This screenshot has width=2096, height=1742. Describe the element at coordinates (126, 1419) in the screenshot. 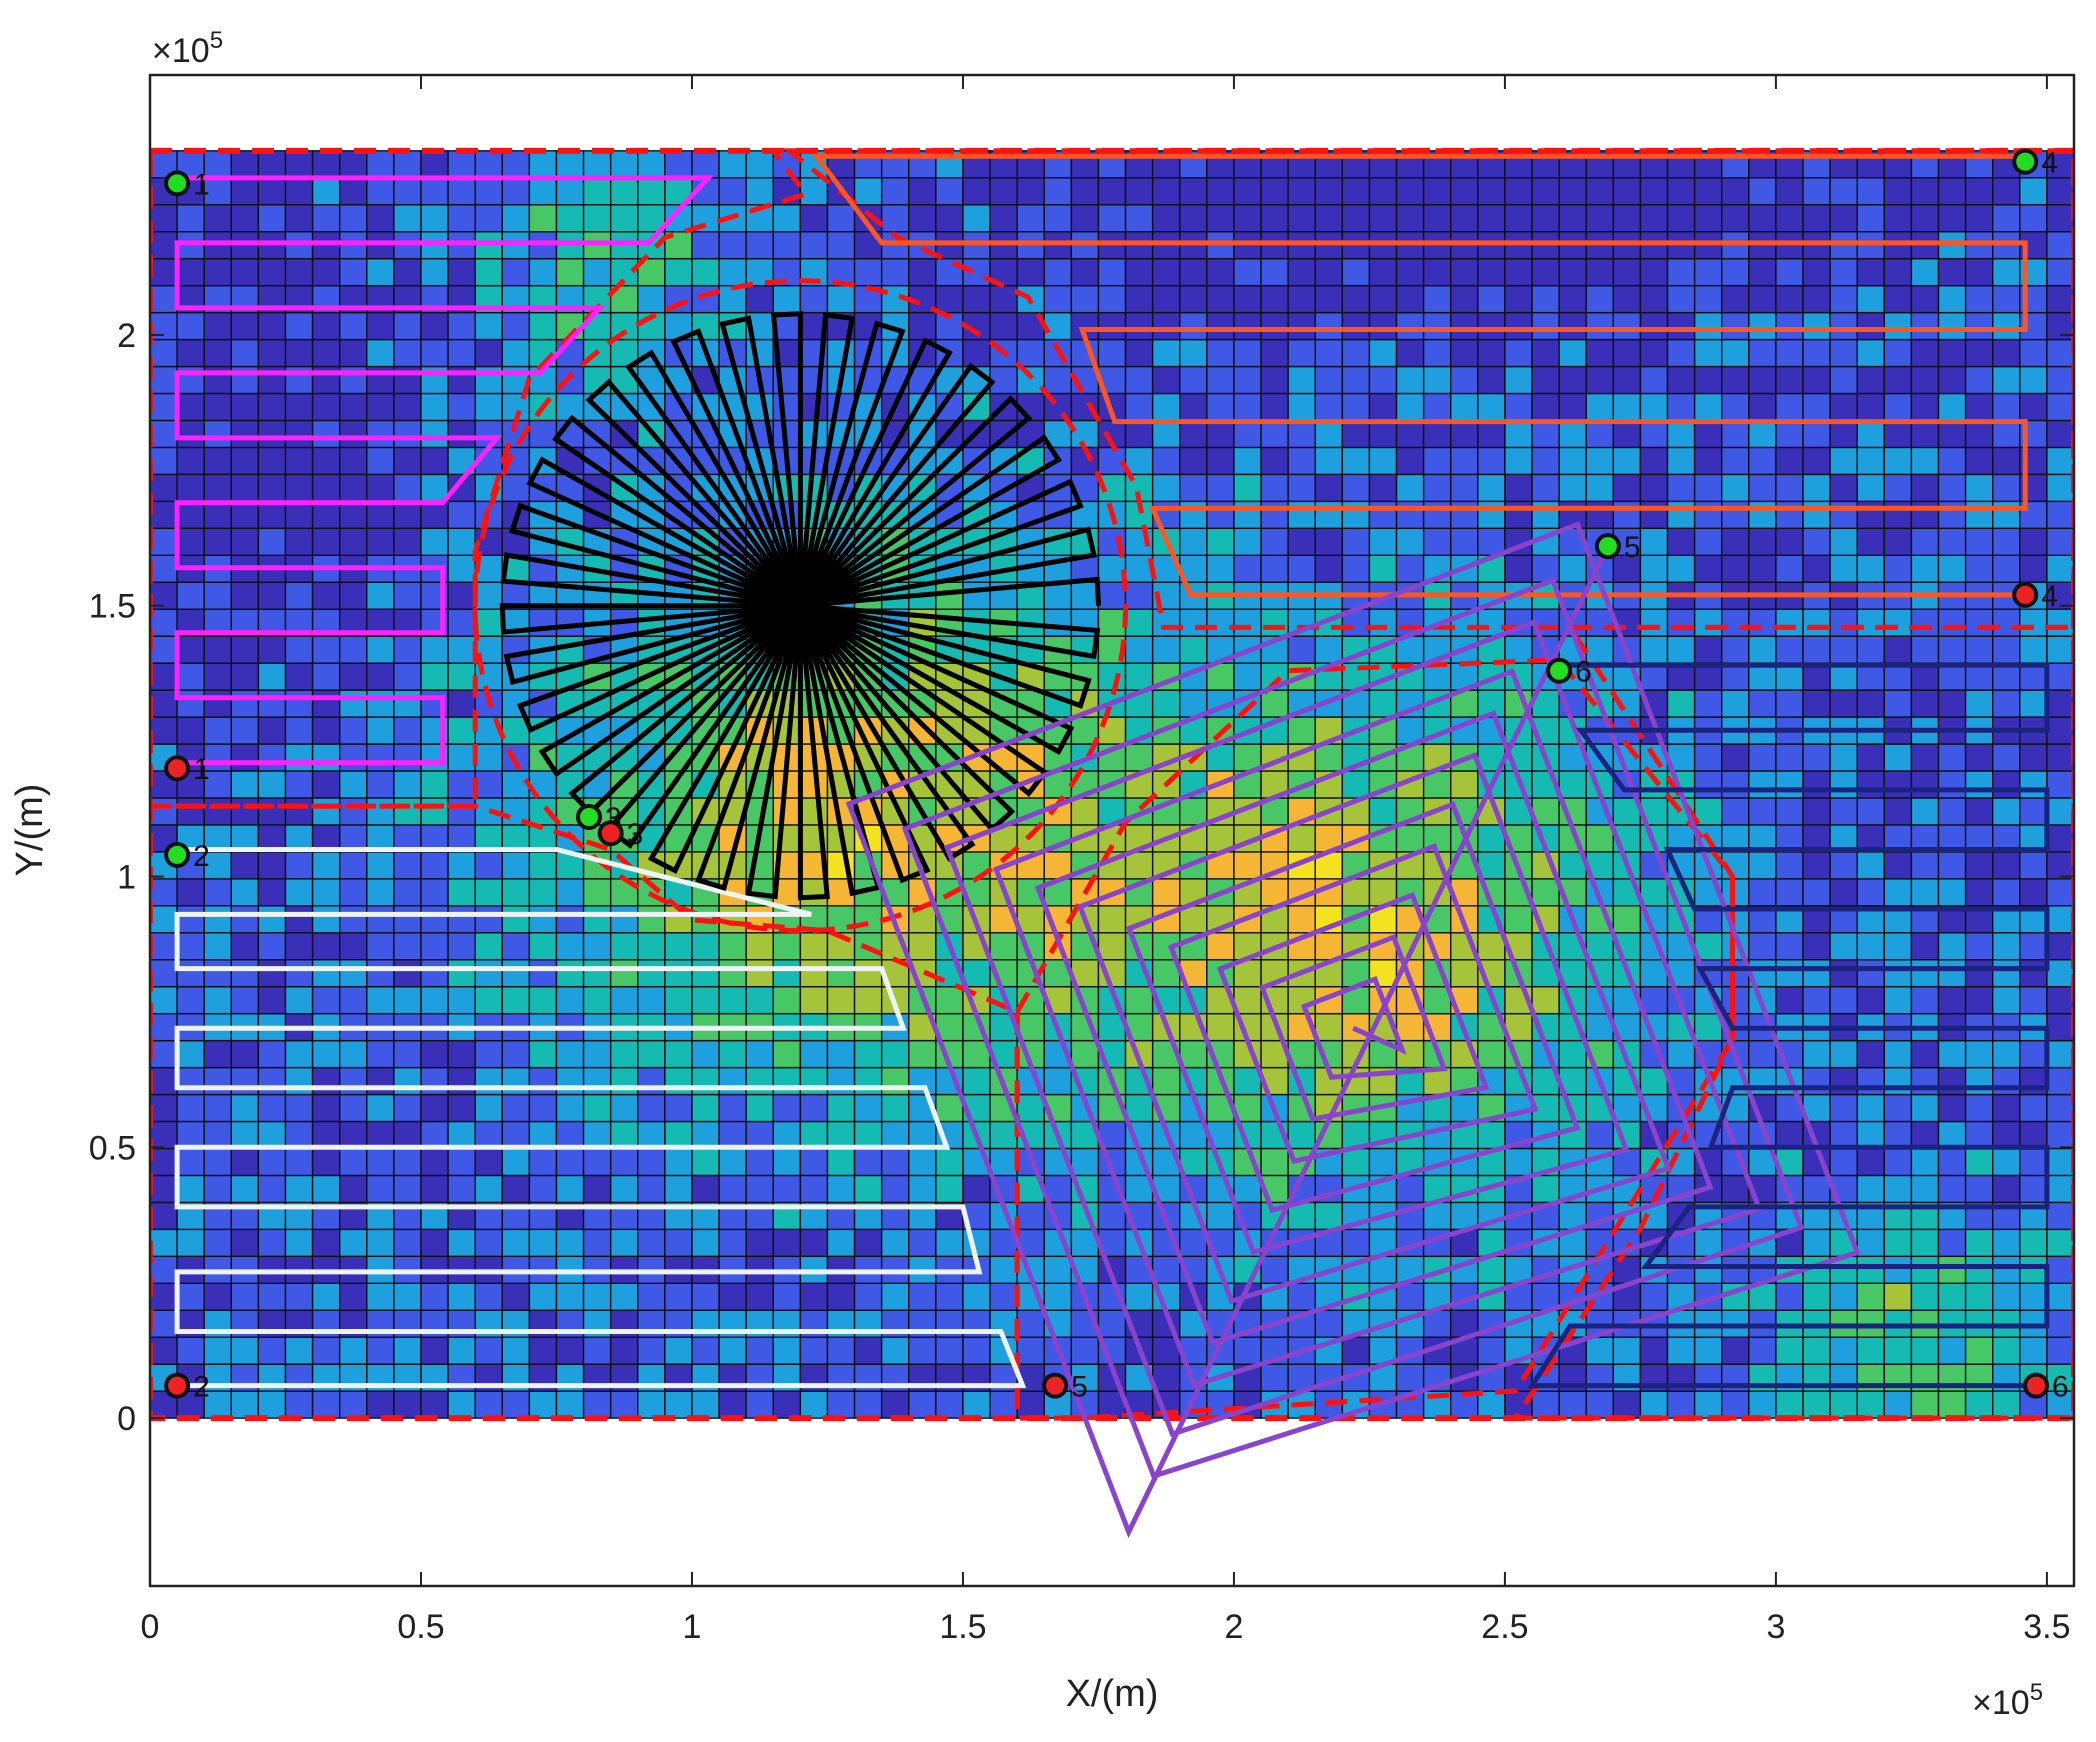

I see `y-tick-label: 0` at that location.